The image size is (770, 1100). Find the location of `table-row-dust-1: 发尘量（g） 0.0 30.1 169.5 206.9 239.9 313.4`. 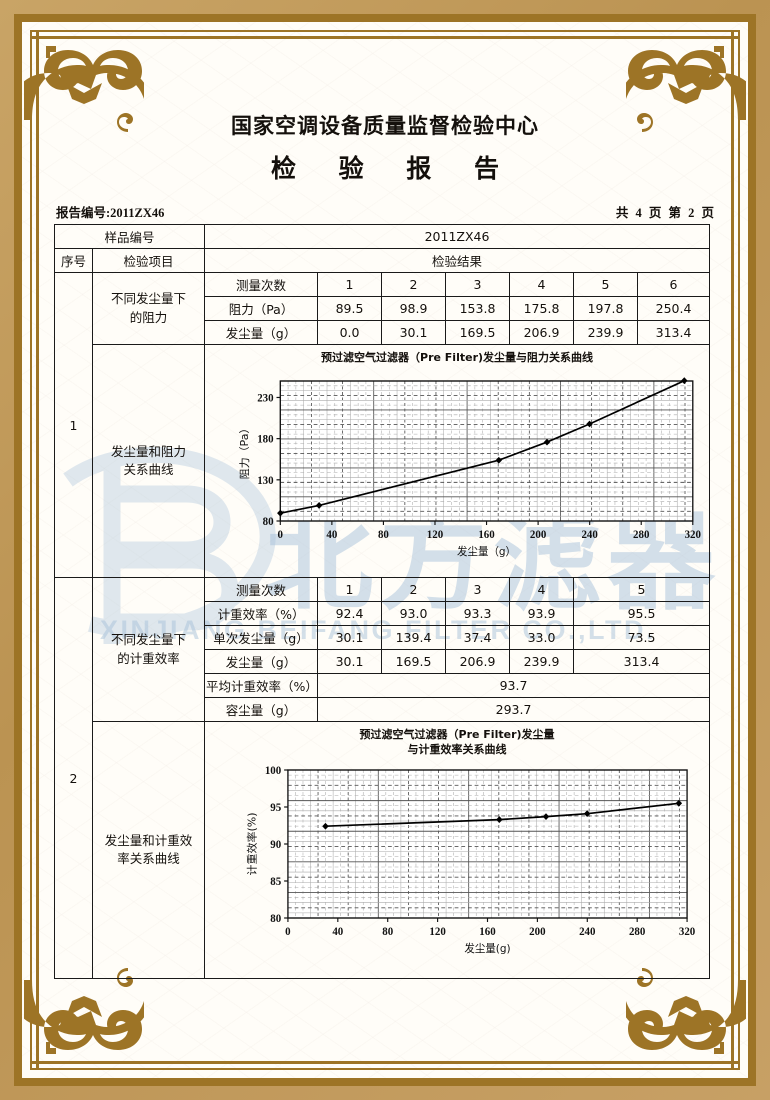

table-row-dust-1: 发尘量（g） 0.0 30.1 169.5 206.9 239.9 313.4 is located at coordinates (383, 332).